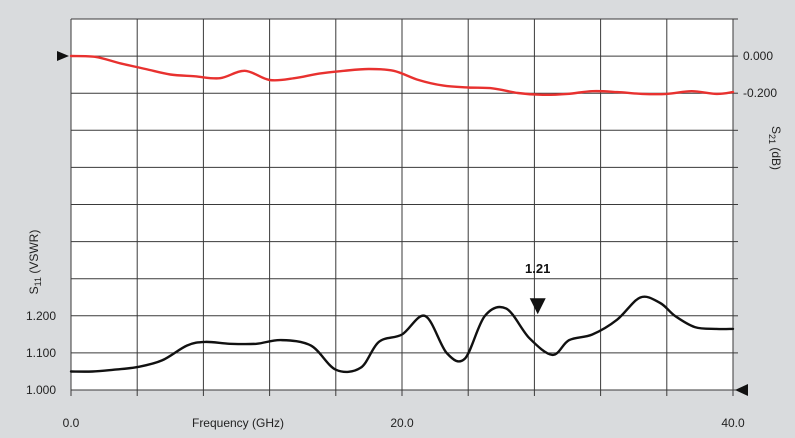  Describe the element at coordinates (537, 288) in the screenshot. I see `peak-marker: 1.21` at that location.